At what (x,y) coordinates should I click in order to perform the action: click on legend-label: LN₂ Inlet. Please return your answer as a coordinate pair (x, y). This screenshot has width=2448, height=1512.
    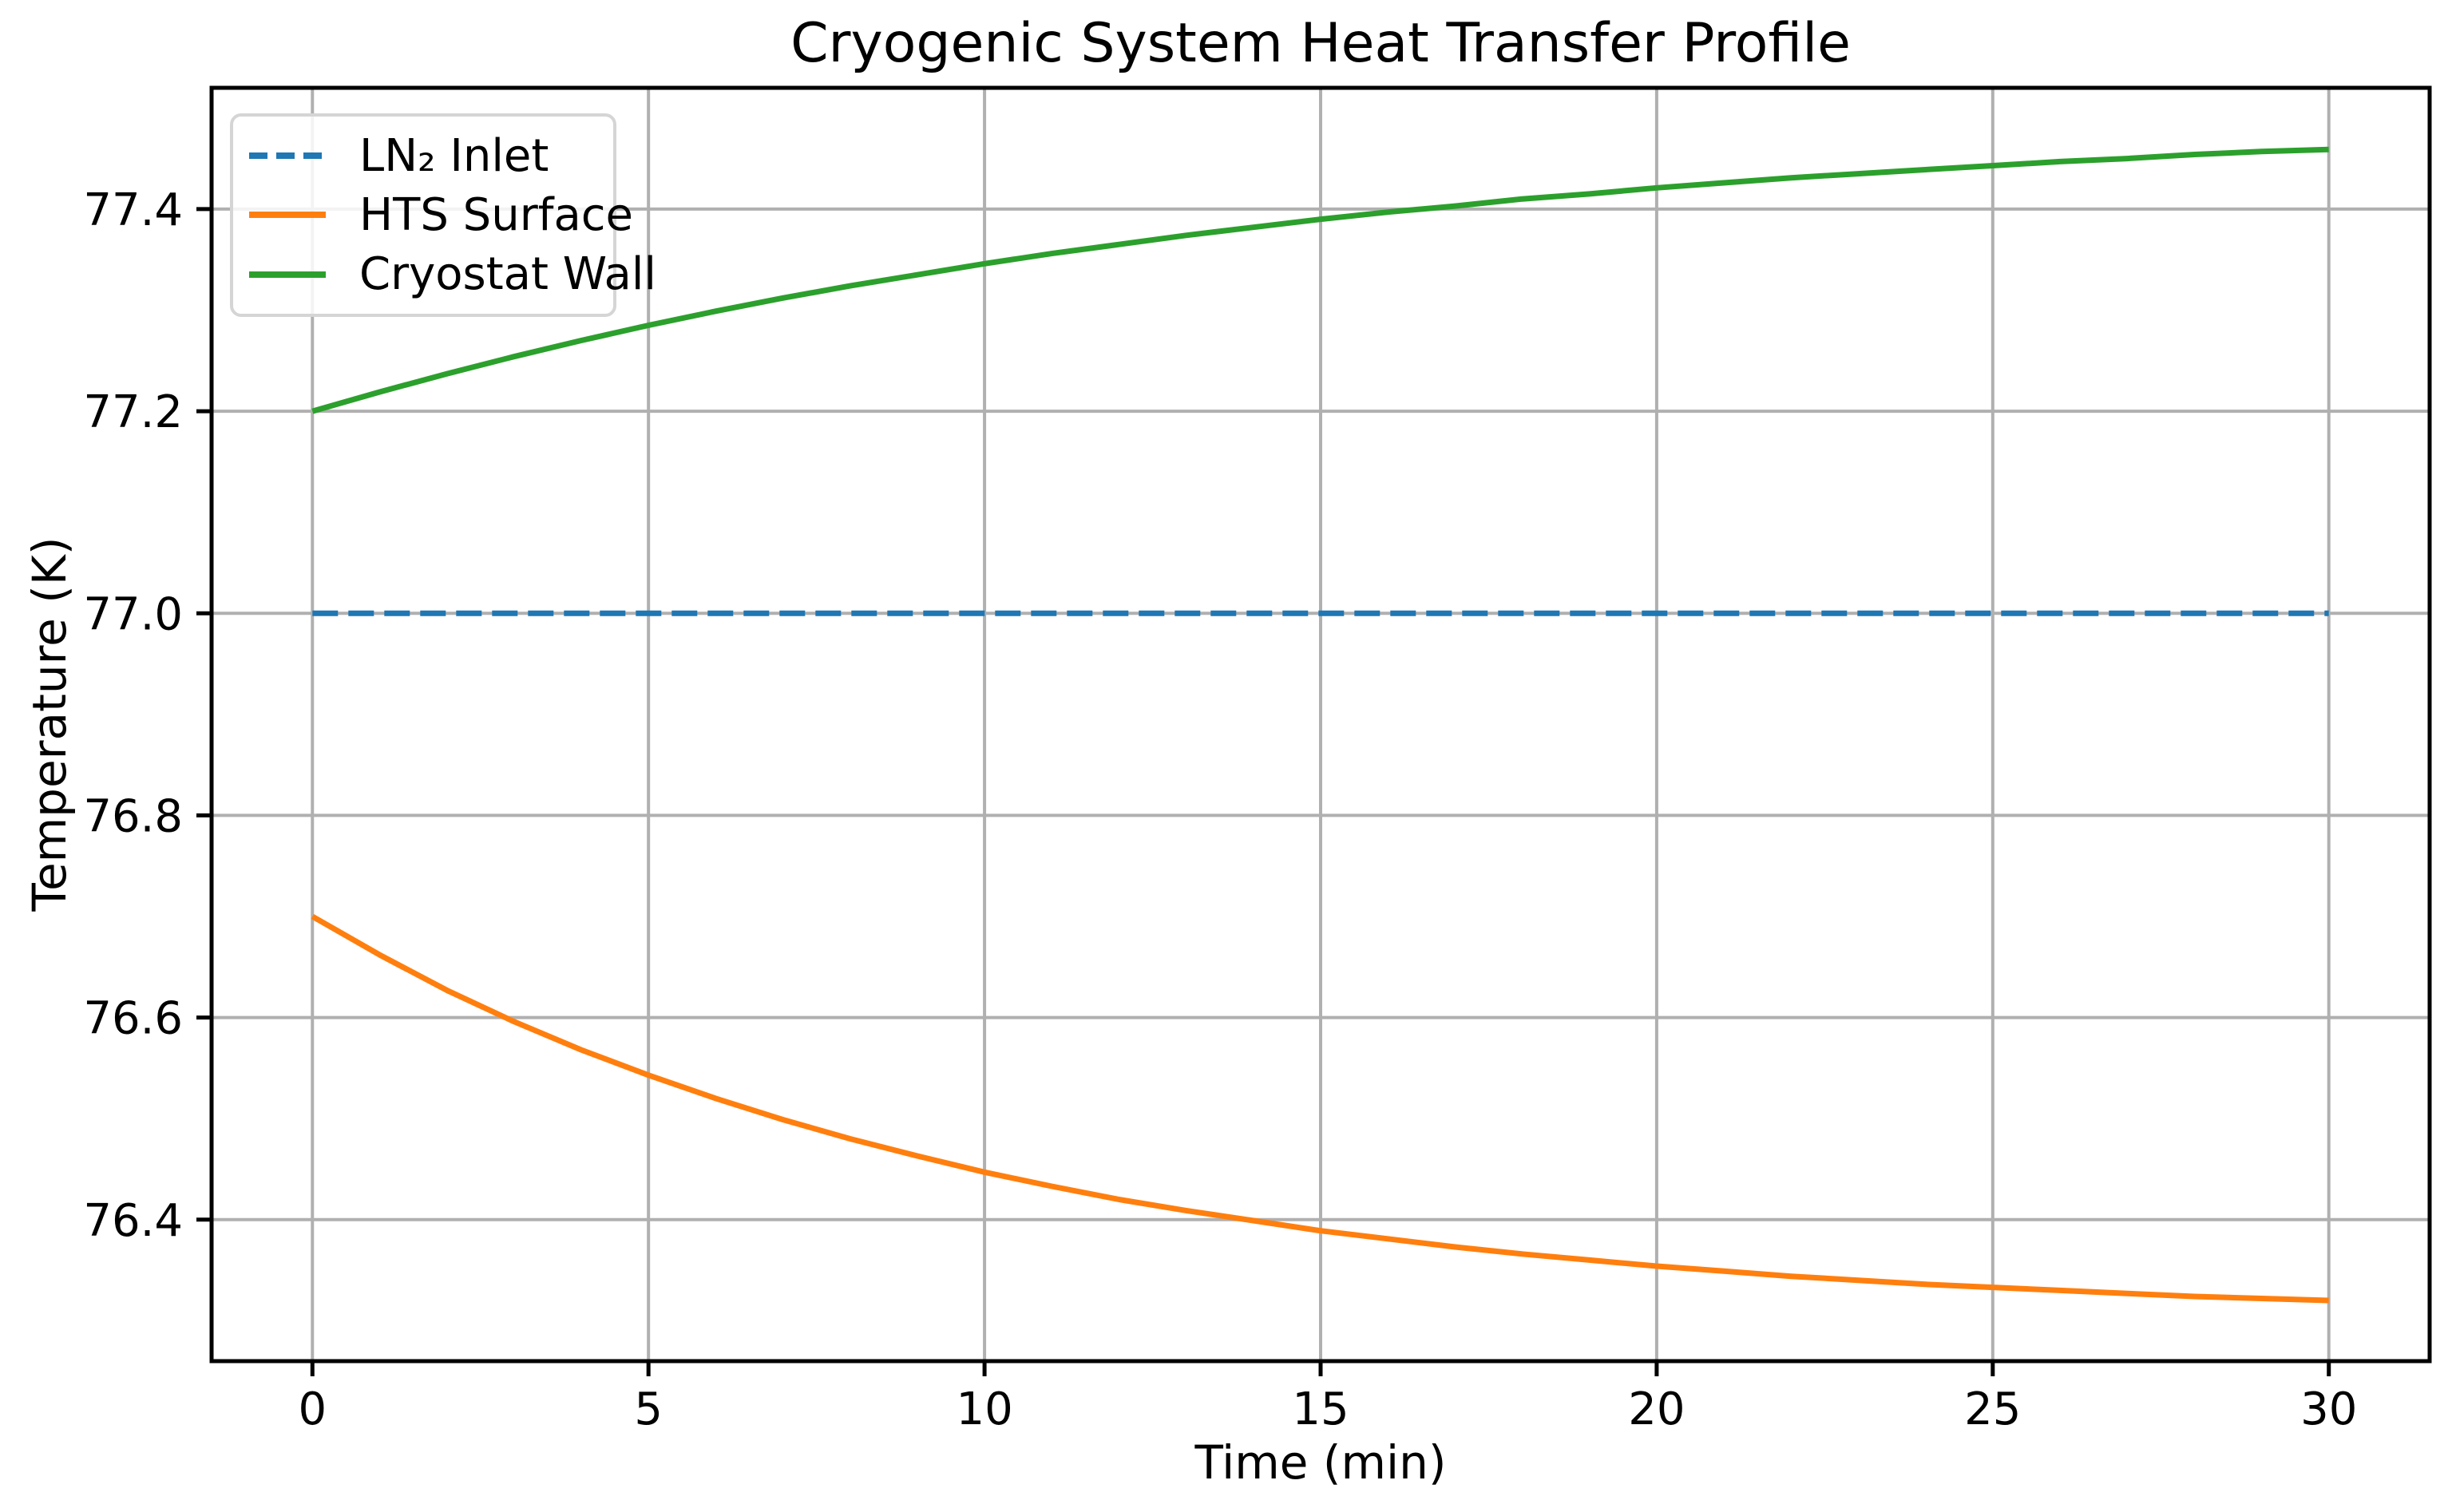
    Looking at the image, I should click on (454, 155).